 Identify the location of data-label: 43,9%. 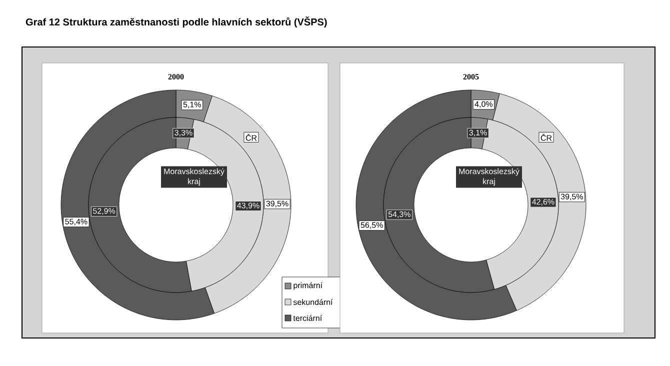
(248, 206).